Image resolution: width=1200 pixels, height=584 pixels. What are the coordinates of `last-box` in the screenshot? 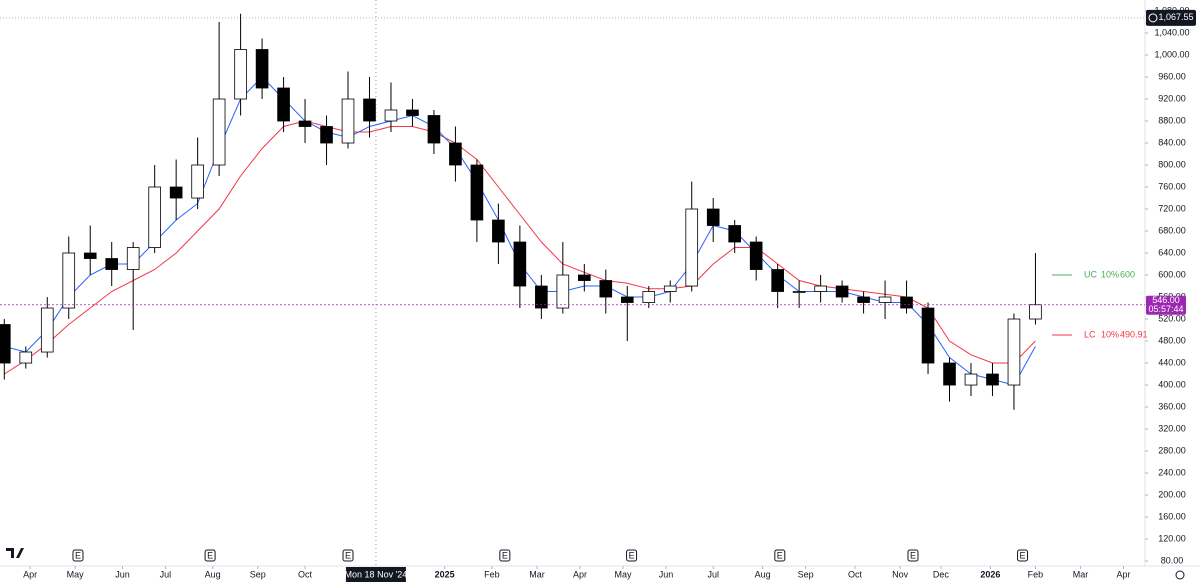 It's located at (1166, 305).